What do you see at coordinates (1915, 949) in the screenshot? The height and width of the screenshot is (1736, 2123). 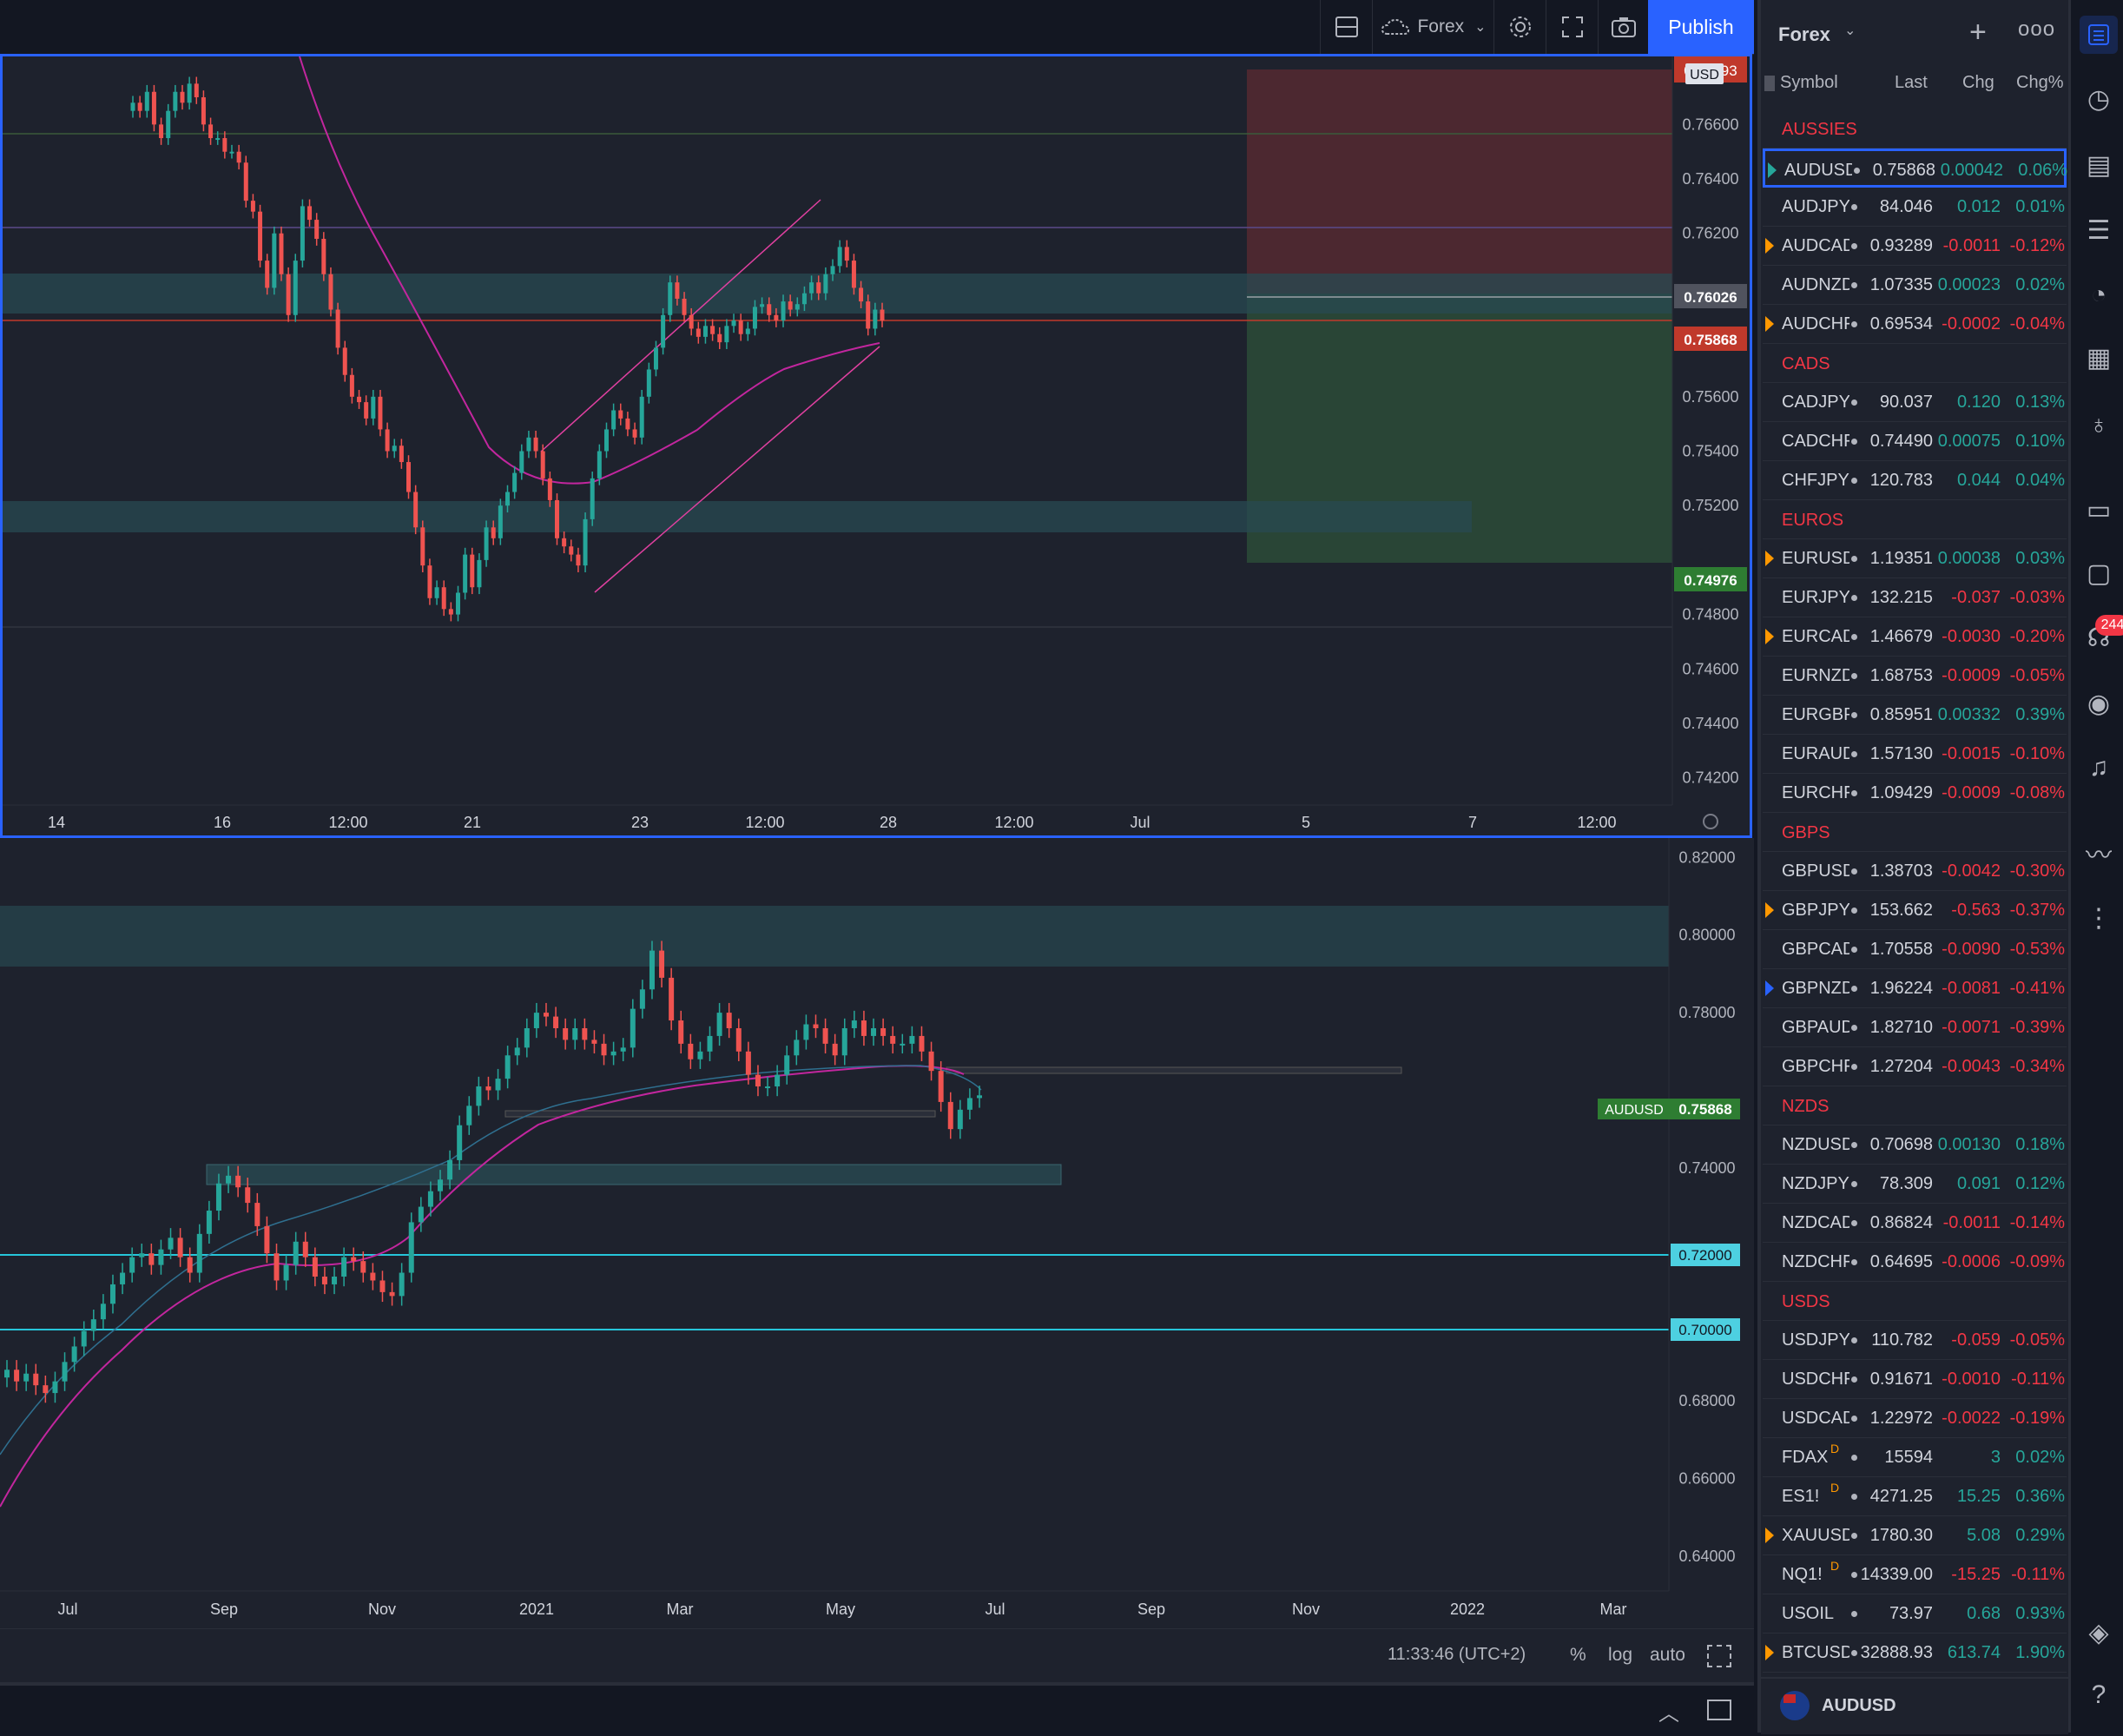 I see `watchlist-row: GBPCAD 1.70558 -0.0090 -0.53%` at bounding box center [1915, 949].